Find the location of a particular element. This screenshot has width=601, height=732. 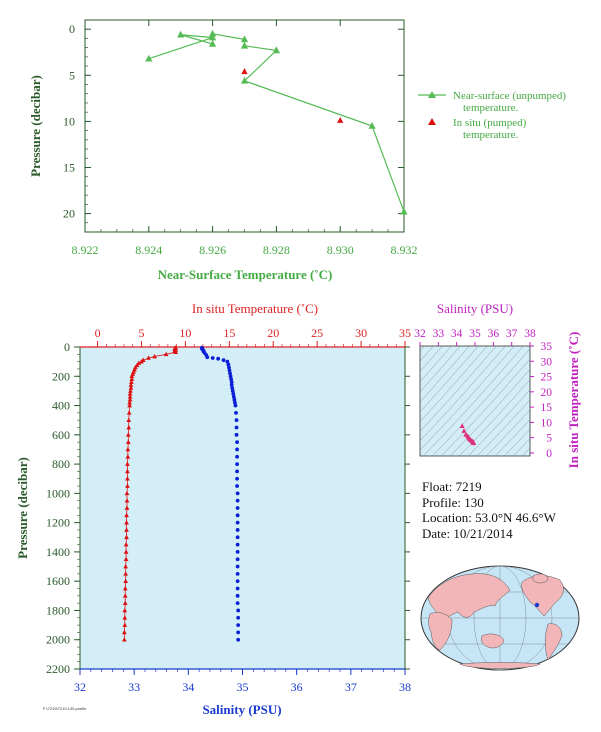

ts-temperature-tick-label: 25 is located at coordinates (547, 378).